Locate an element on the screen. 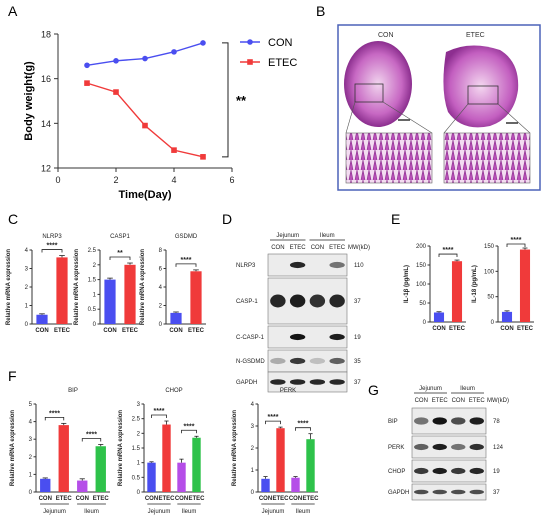  blot-lane-label: CON is located at coordinates (458, 401).